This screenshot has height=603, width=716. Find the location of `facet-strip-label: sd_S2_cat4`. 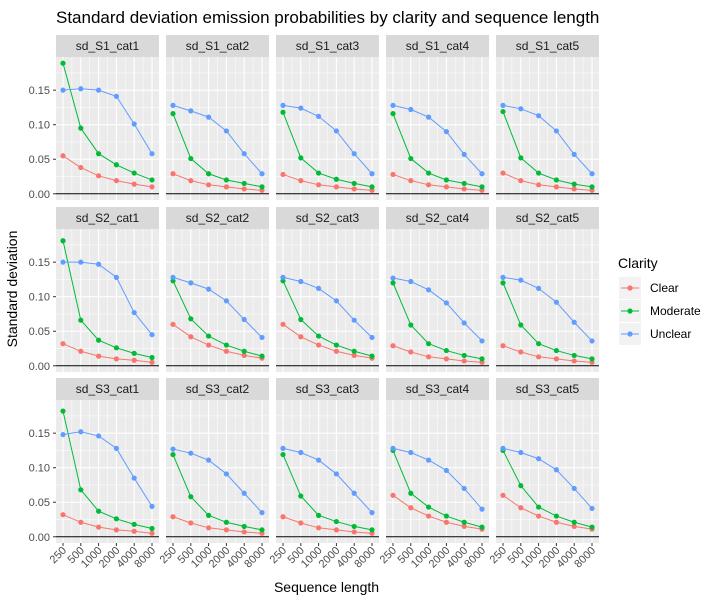

facet-strip-label: sd_S2_cat4 is located at coordinates (438, 218).